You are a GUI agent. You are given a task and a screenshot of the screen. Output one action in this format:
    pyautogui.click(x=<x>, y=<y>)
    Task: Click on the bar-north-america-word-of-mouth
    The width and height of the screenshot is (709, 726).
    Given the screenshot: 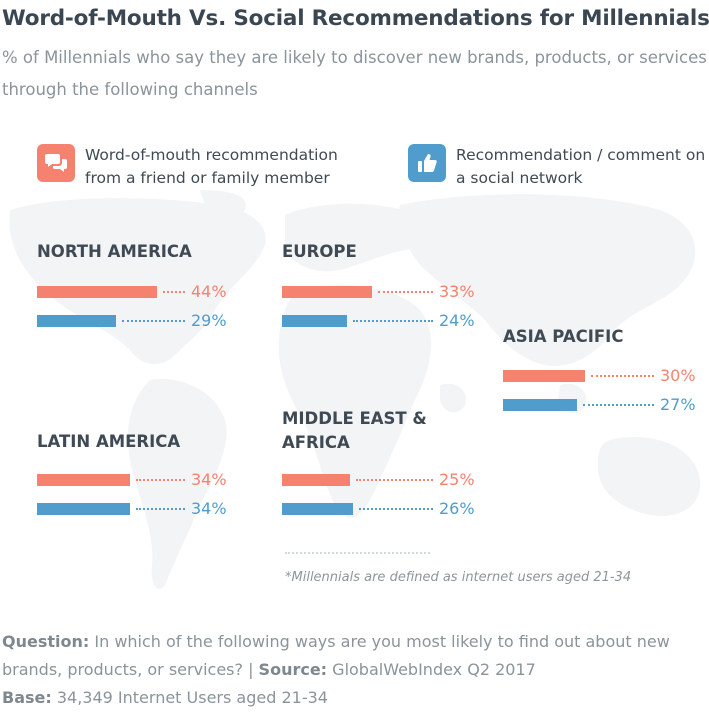 What is the action you would take?
    pyautogui.click(x=97, y=292)
    